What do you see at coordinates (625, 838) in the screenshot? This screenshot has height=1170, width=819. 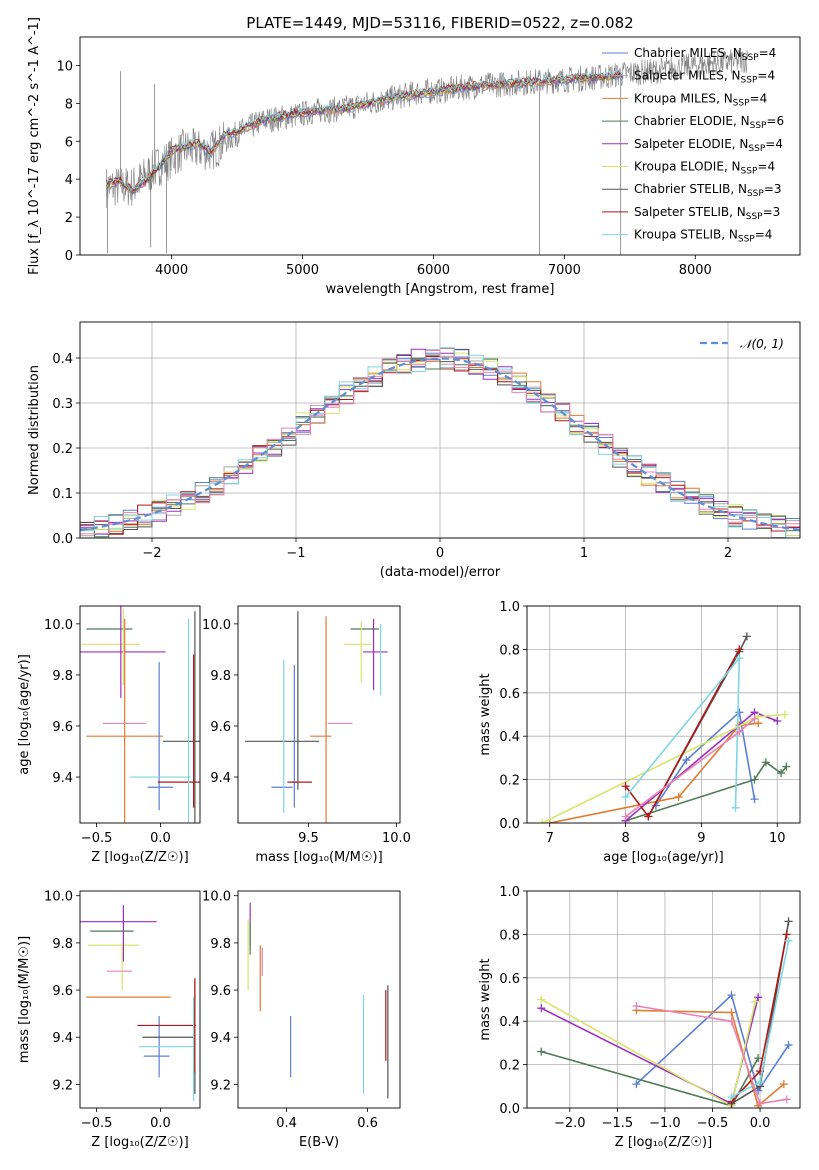 I see `x-tick-label: 8` at bounding box center [625, 838].